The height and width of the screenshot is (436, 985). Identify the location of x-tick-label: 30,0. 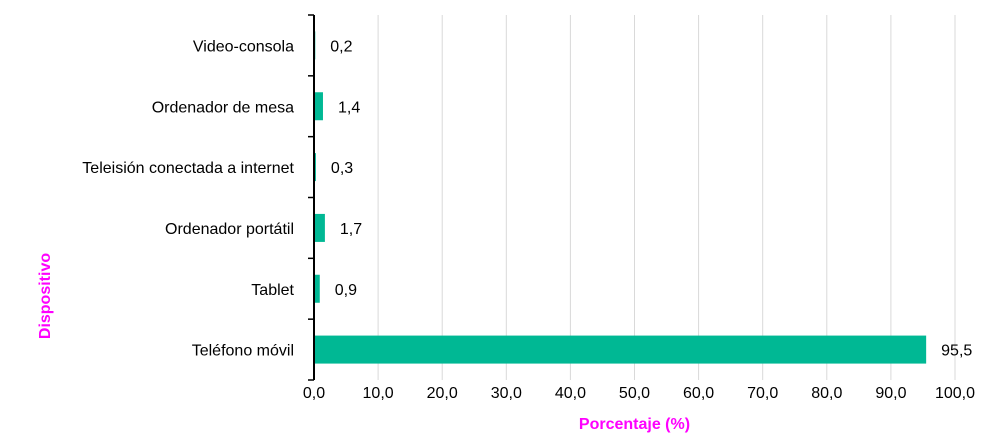
(506, 393).